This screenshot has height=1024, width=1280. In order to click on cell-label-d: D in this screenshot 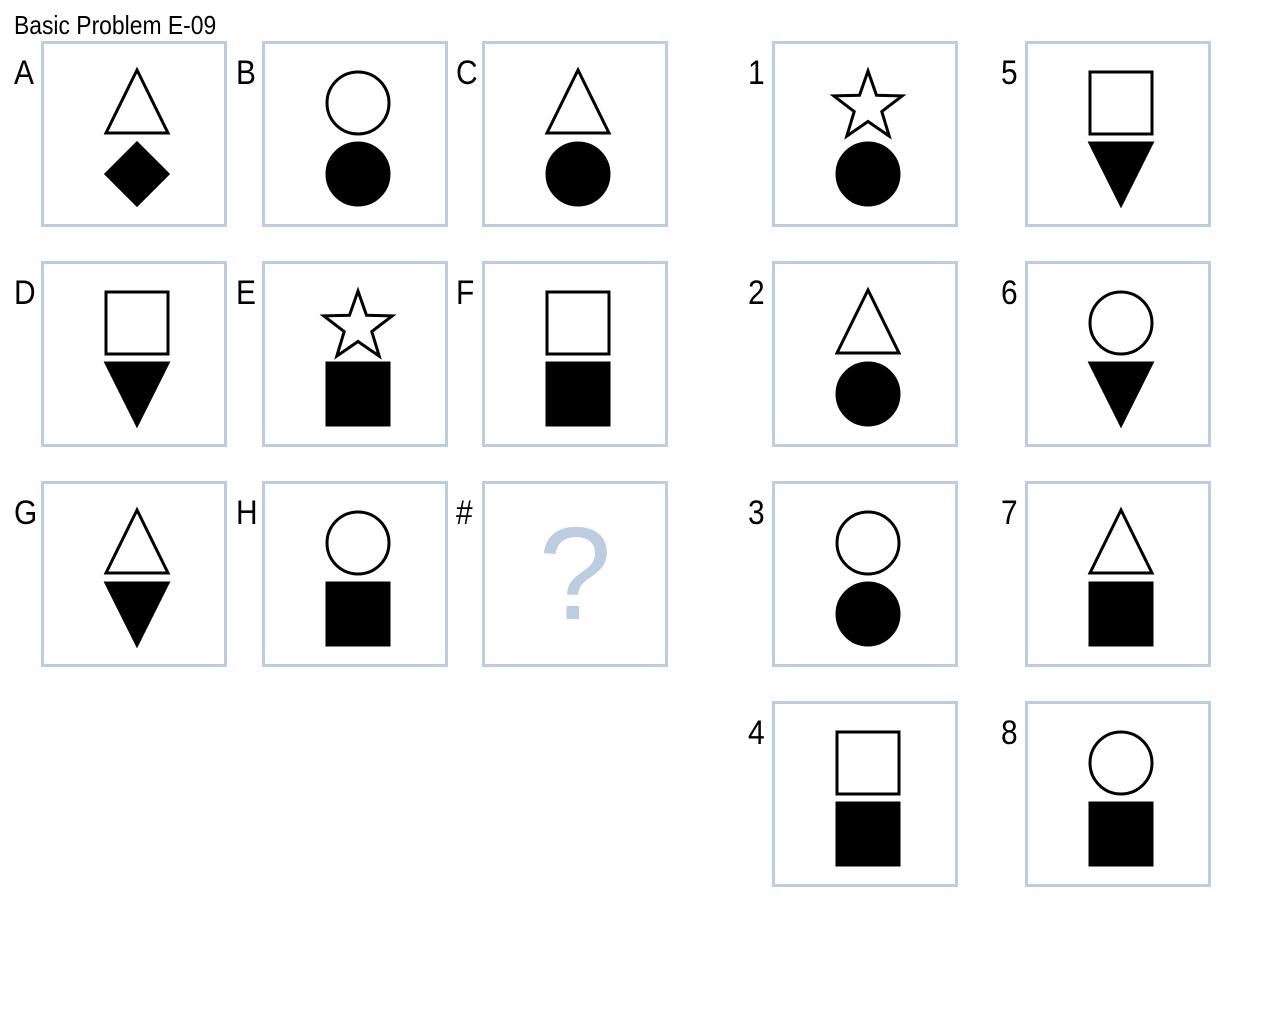, I will do `click(25, 293)`.